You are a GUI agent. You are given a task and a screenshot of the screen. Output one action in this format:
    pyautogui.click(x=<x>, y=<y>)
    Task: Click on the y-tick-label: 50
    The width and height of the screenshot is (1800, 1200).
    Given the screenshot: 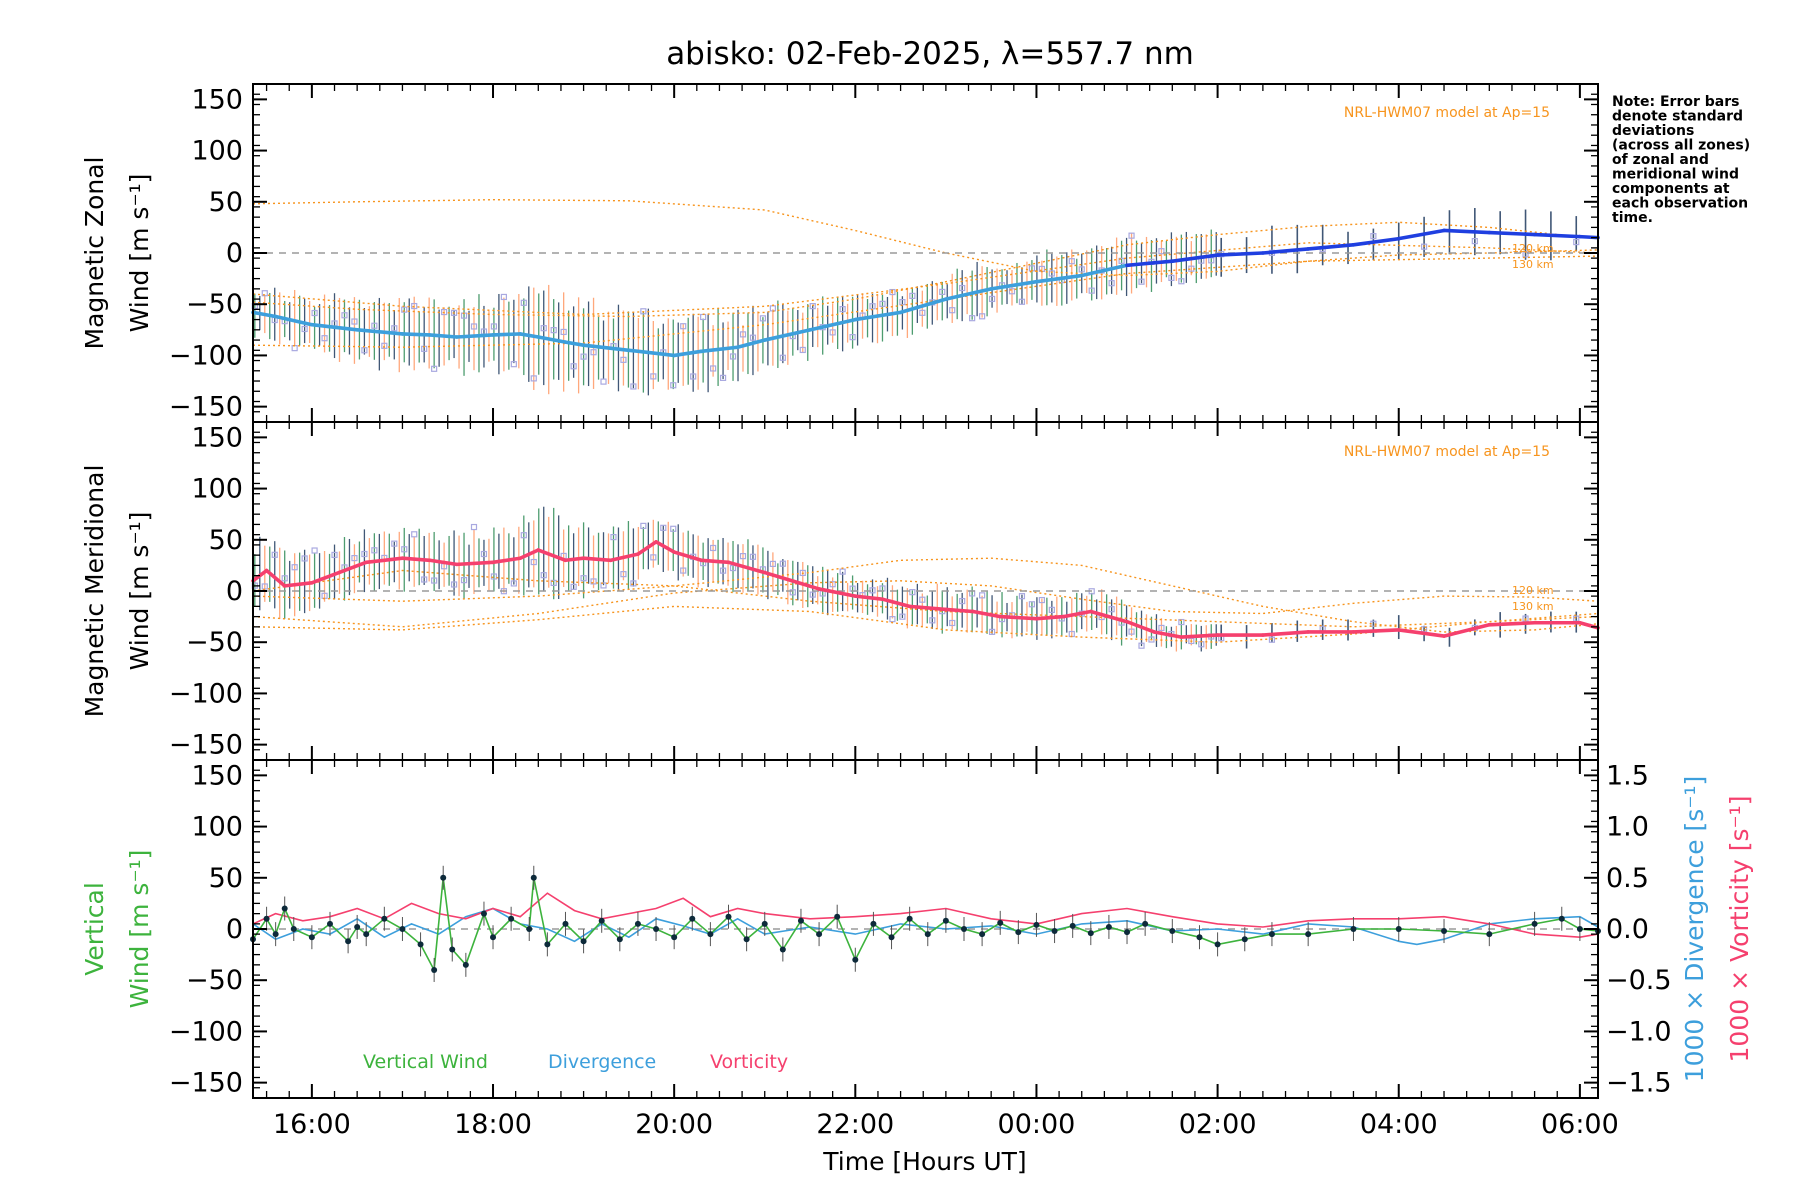 What is the action you would take?
    pyautogui.click(x=226, y=878)
    